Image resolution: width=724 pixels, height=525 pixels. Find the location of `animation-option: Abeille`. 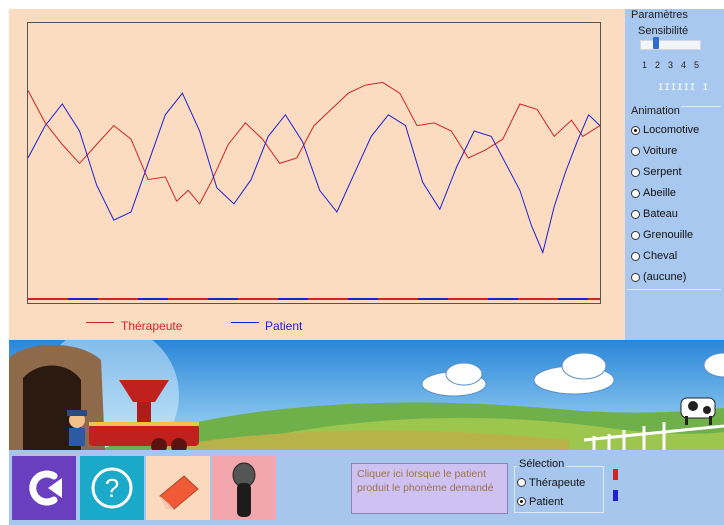

animation-option: Abeille is located at coordinates (653, 193).